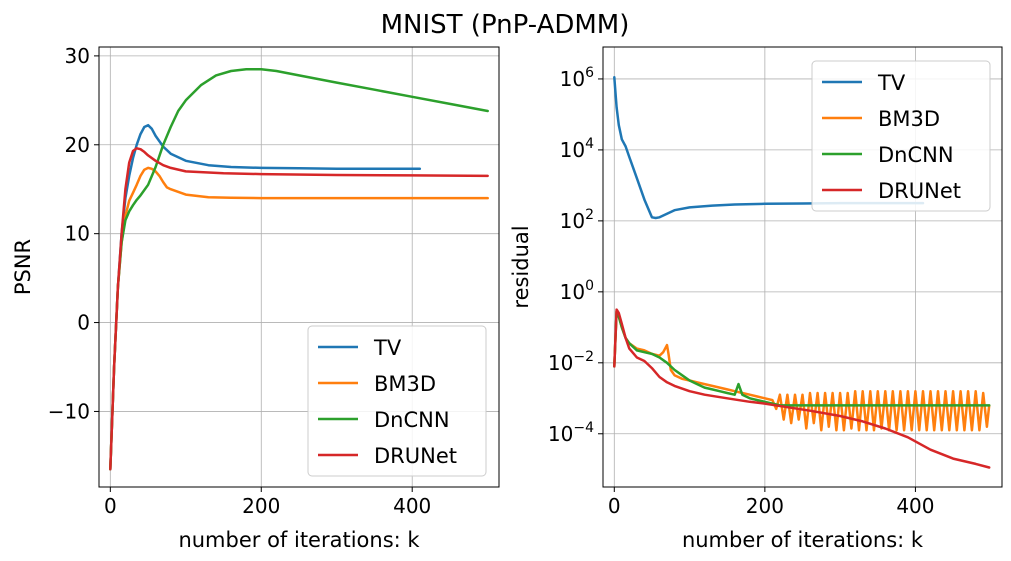  What do you see at coordinates (577, 220) in the screenshot?
I see `y-tick-label: 10²` at bounding box center [577, 220].